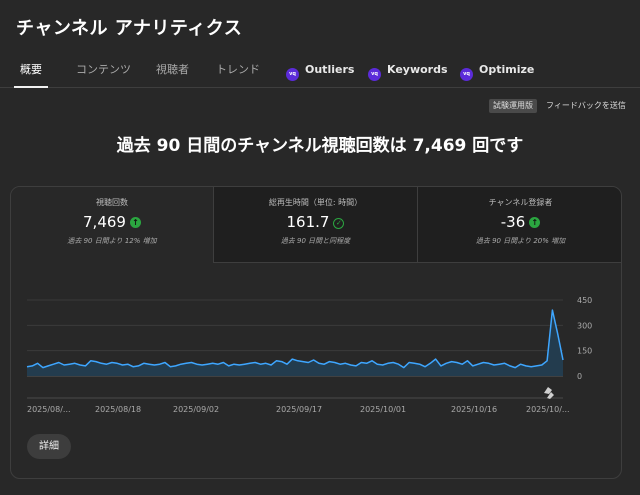  What do you see at coordinates (112, 202) in the screenshot?
I see `metric-label: 視聴回数` at bounding box center [112, 202].